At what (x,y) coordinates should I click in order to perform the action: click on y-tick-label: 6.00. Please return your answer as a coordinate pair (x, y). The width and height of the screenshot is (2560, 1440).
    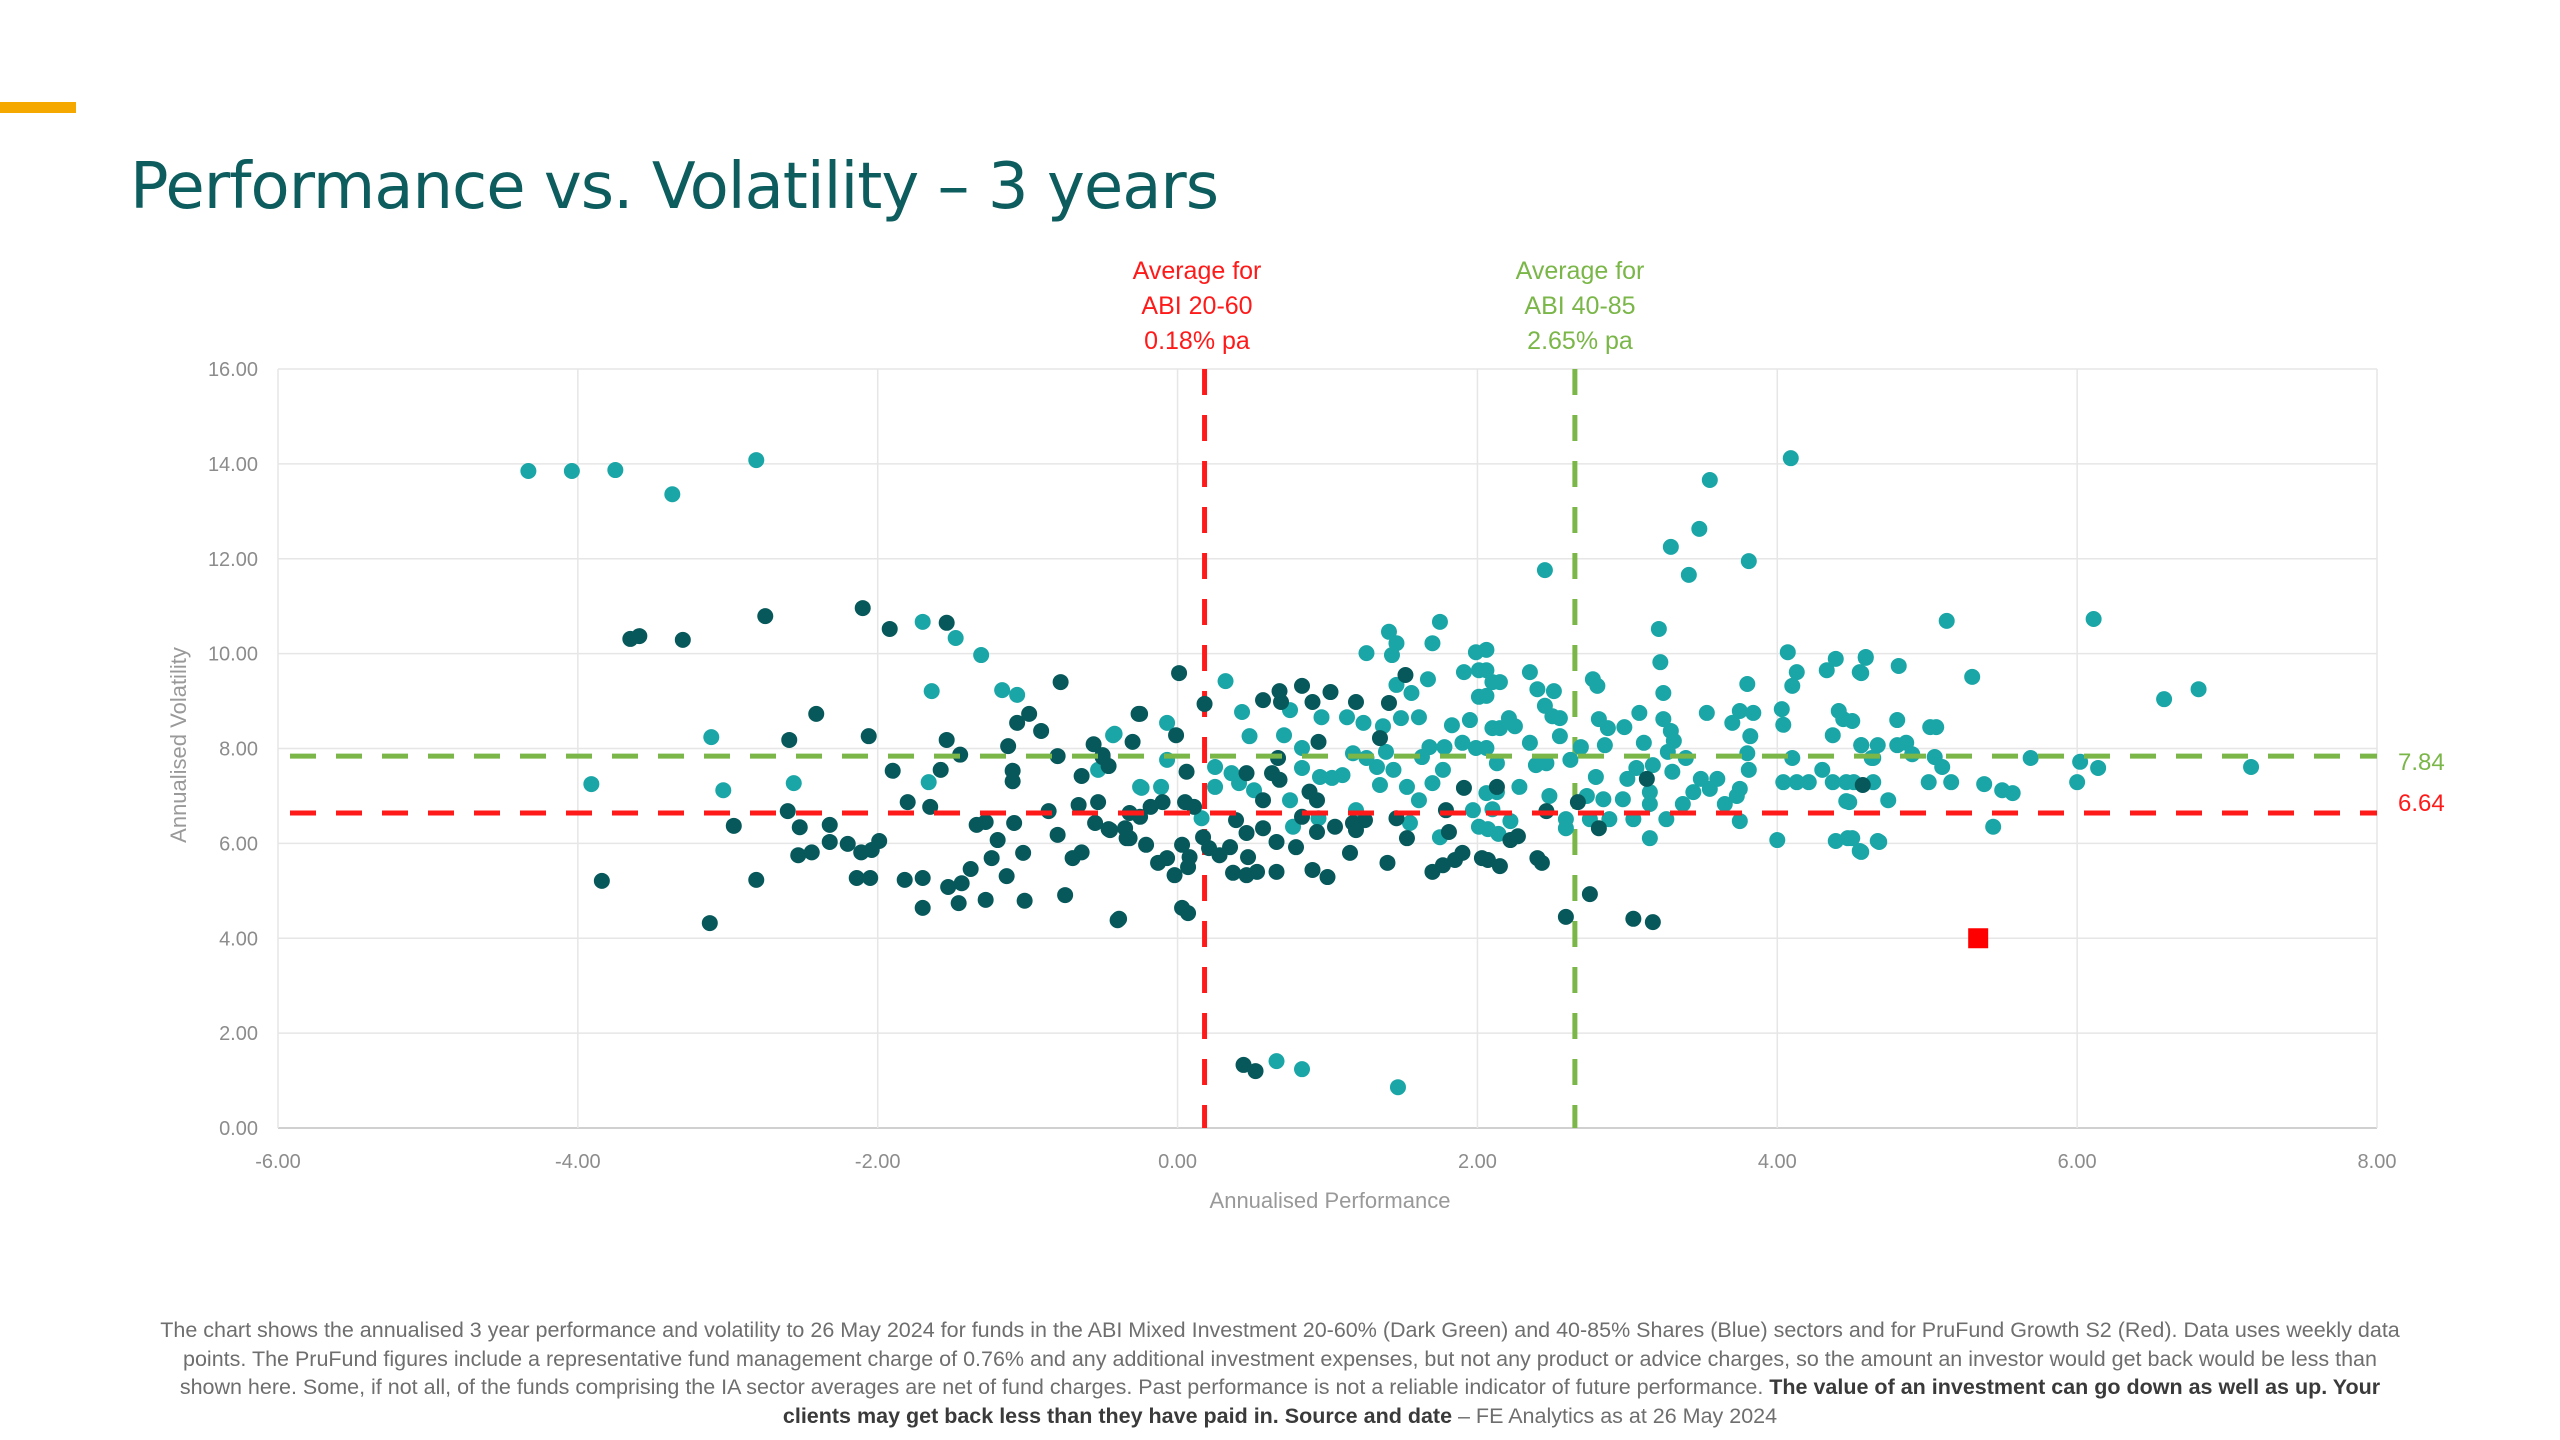
    Looking at the image, I should click on (238, 844).